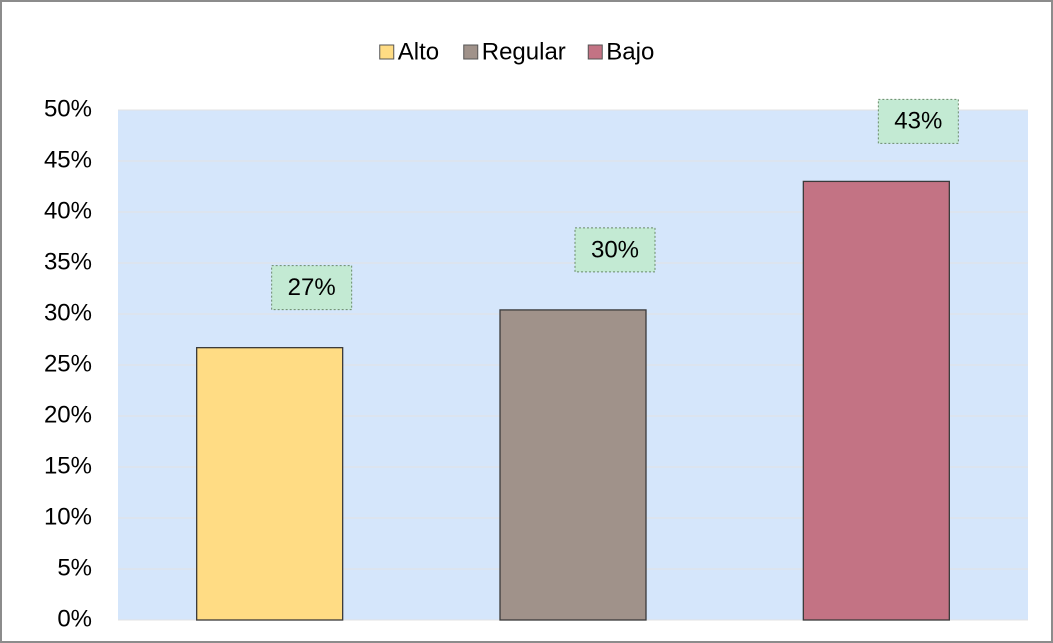  Describe the element at coordinates (68, 516) in the screenshot. I see `y-tick-label: 10%` at that location.